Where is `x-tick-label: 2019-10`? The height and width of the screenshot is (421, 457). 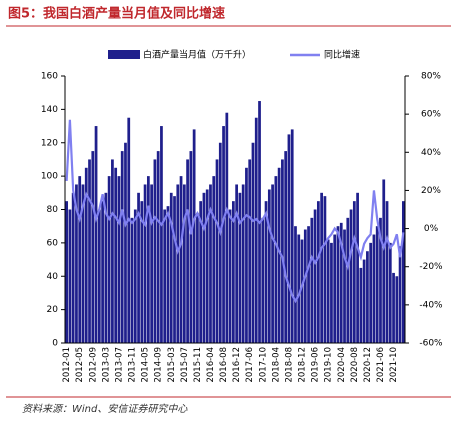
x-tick-label: 2019-10 is located at coordinates (329, 365).